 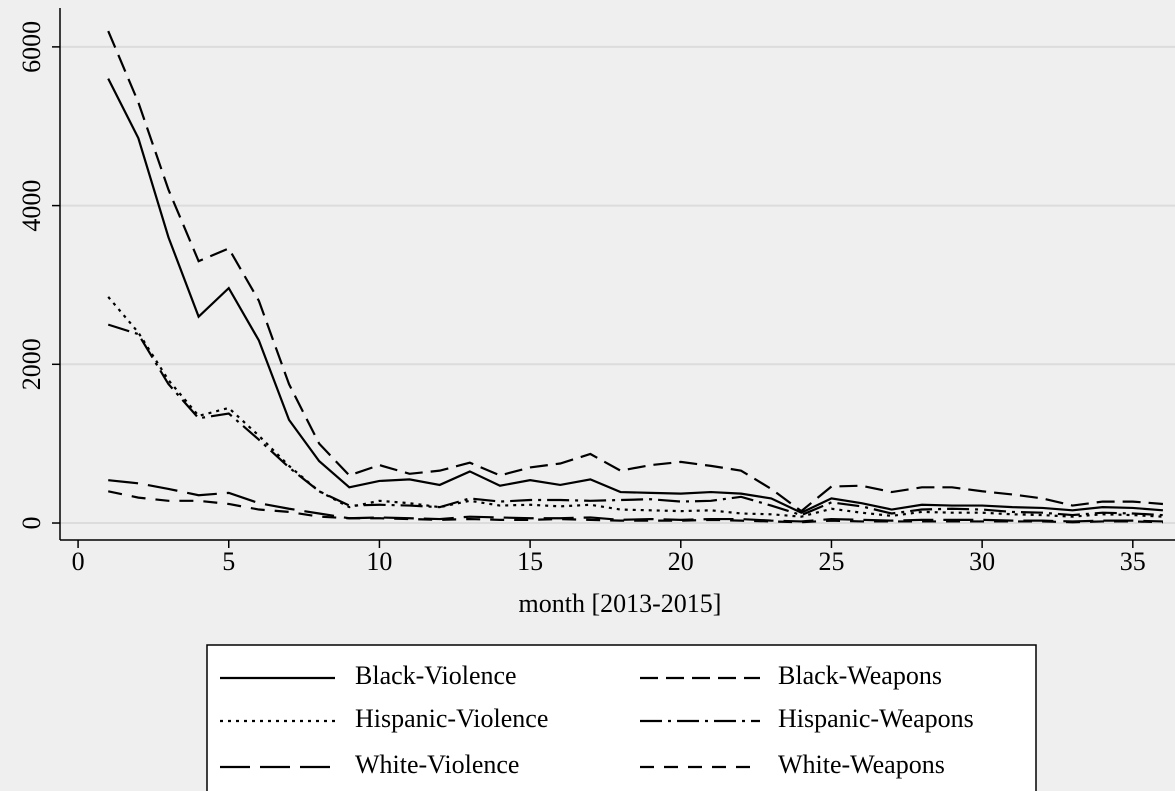 What do you see at coordinates (437, 764) in the screenshot?
I see `legend-label: White-Violence` at bounding box center [437, 764].